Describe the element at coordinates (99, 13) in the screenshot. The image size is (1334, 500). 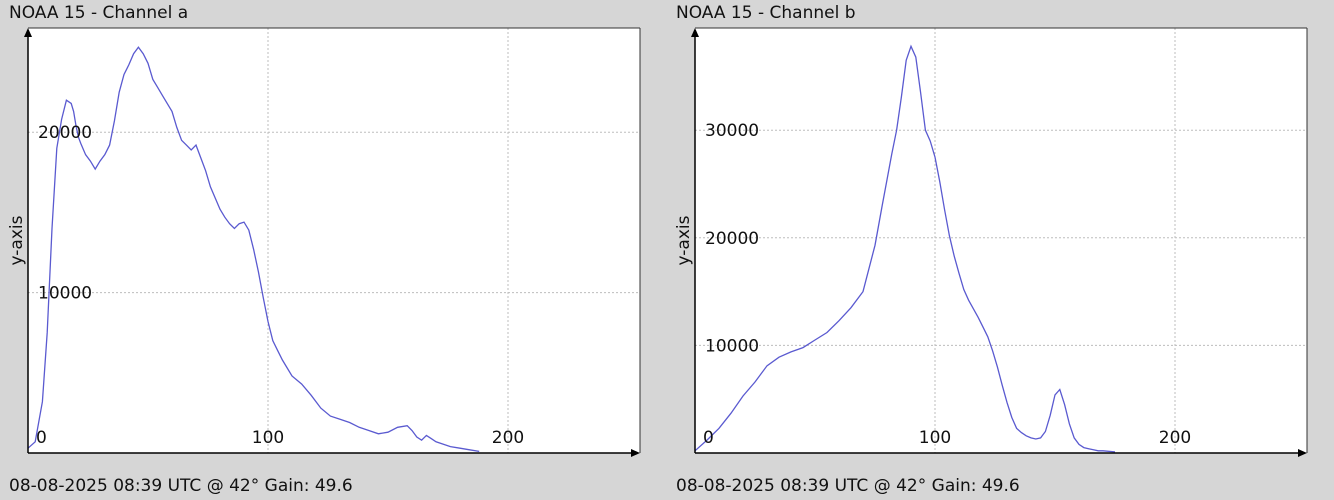
I see `chart-title: NOAA 15 - Channel a` at that location.